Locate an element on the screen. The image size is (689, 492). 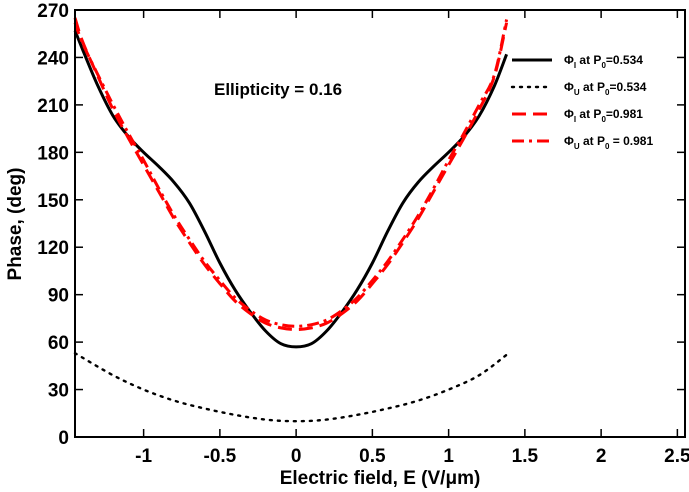
legend-label: ΦU at P0=0.534 is located at coordinates (605, 88).